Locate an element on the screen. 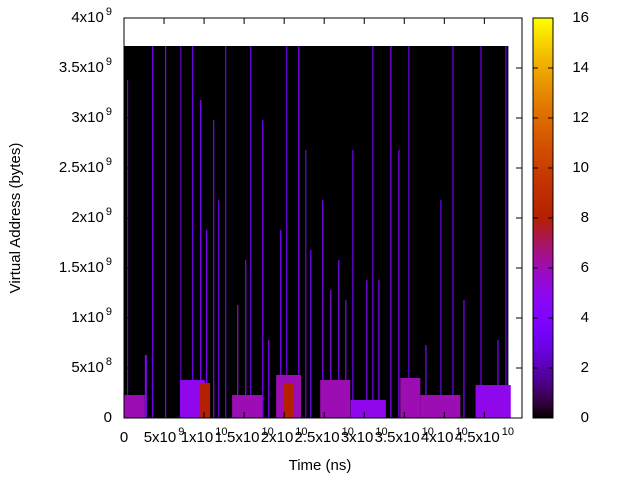 The height and width of the screenshot is (480, 640). x-tick-label-base: 1x10 is located at coordinates (197, 437).